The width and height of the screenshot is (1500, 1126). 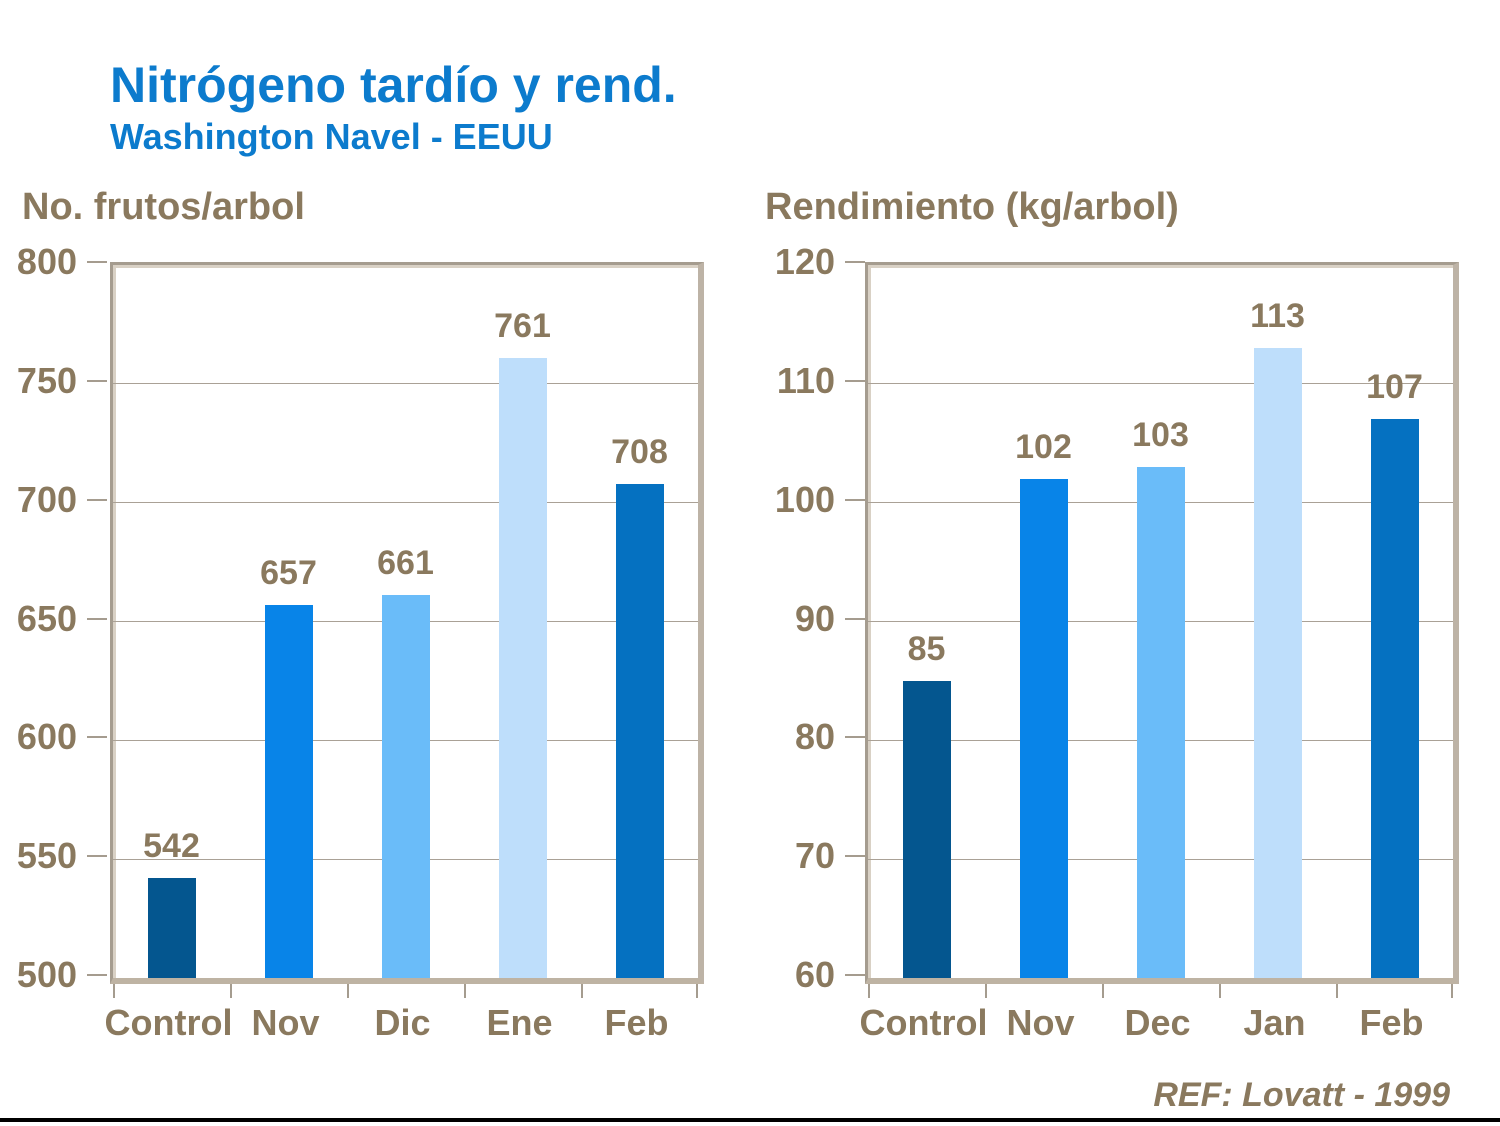 What do you see at coordinates (163, 207) in the screenshot?
I see `fruits-chart-axis-title: No. frutos/arbol` at bounding box center [163, 207].